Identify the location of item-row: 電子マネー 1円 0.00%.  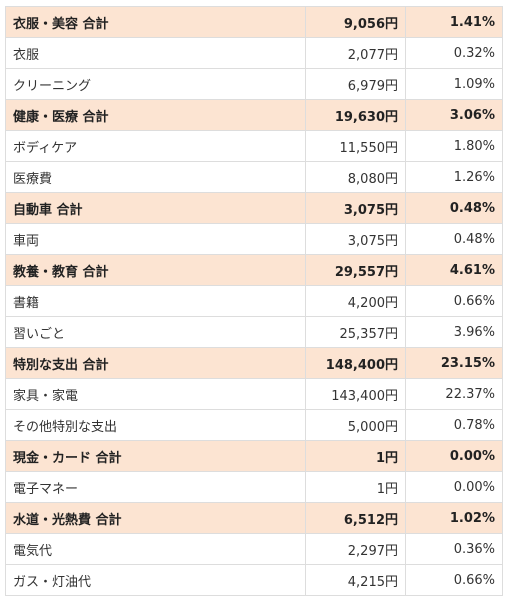
(254, 487).